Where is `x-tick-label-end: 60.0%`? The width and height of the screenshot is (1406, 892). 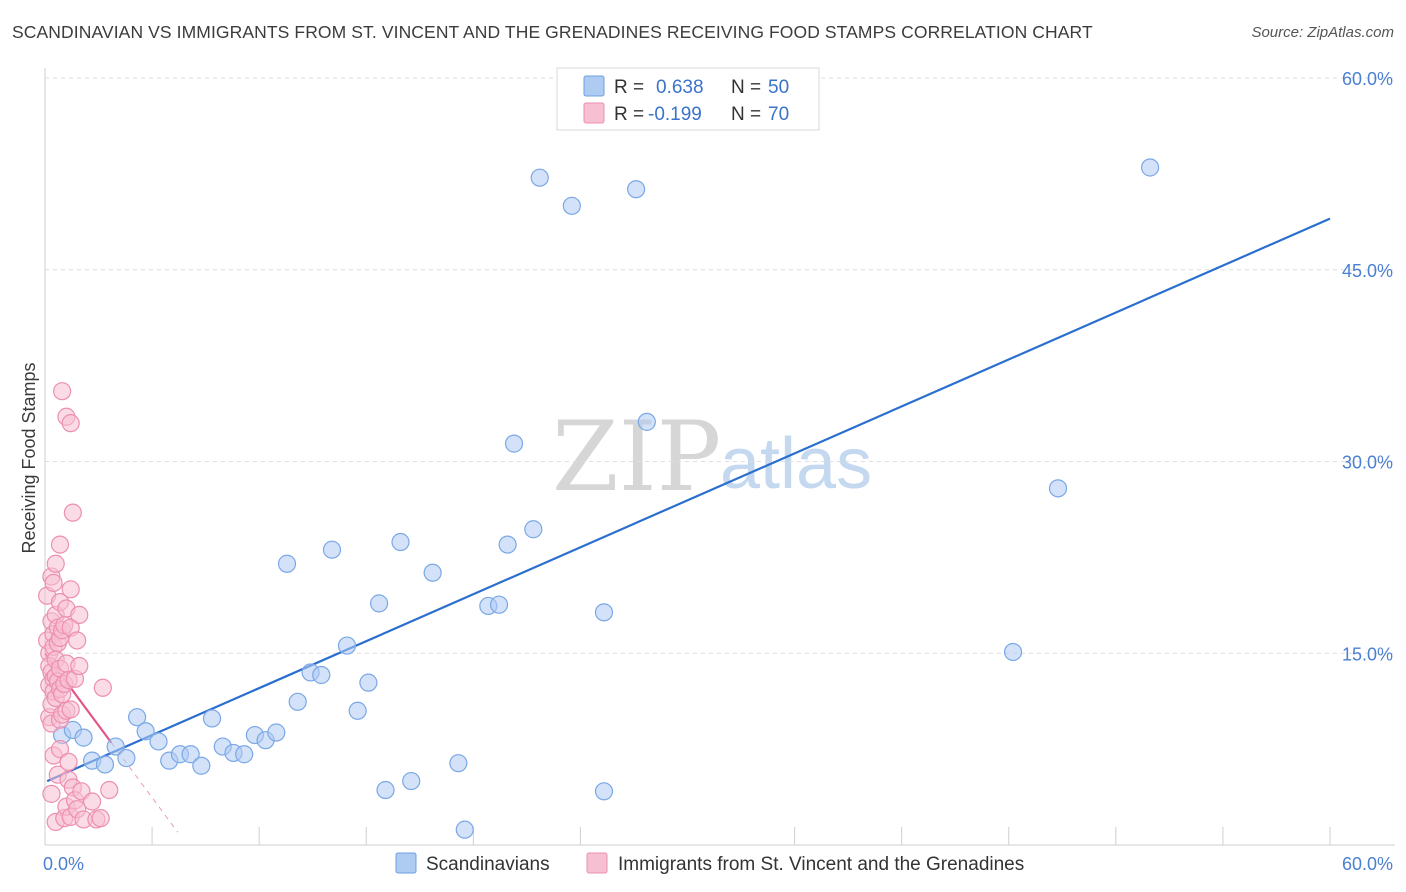 x-tick-label-end: 60.0% is located at coordinates (1367, 864).